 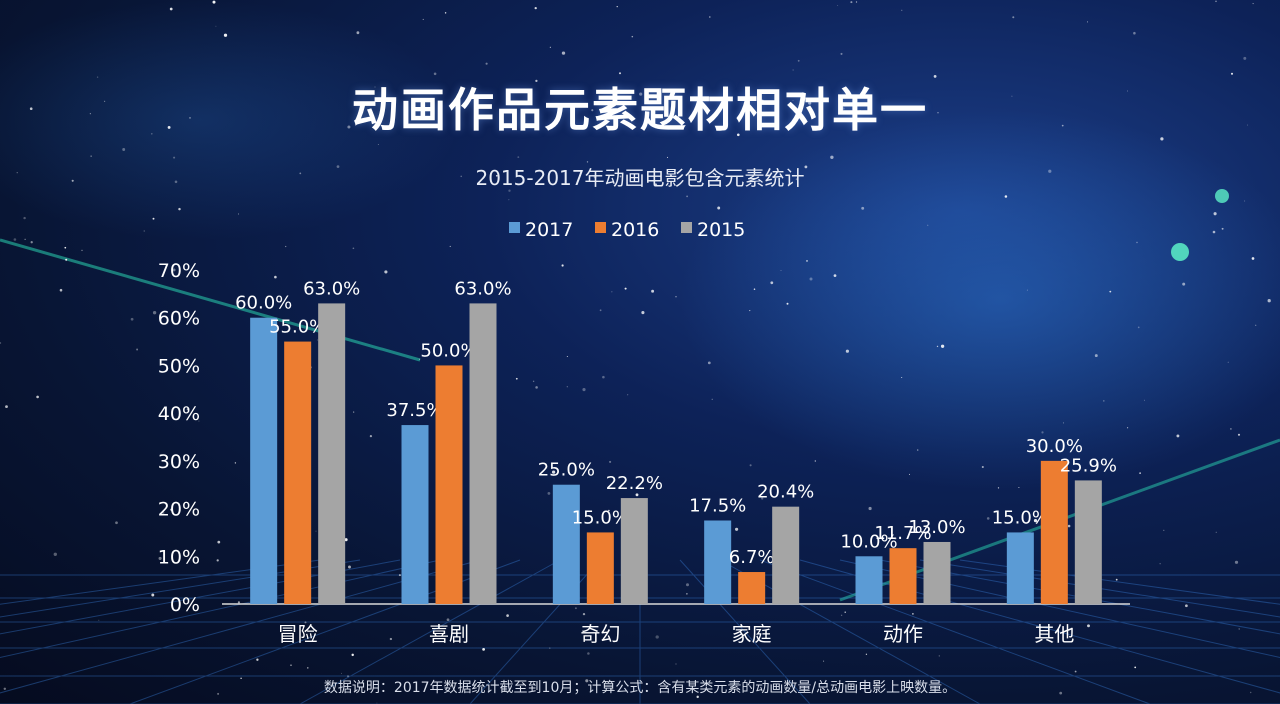 I want to click on data-label: 22.2%, so click(x=634, y=483).